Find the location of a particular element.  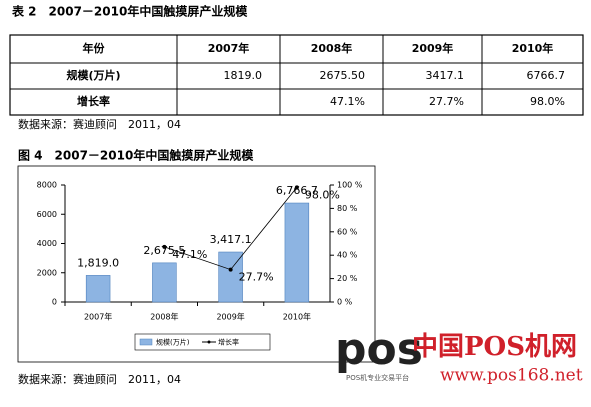

chart-title: 图 4 2007－2010年中国触摸屏产业规模 is located at coordinates (136, 155).